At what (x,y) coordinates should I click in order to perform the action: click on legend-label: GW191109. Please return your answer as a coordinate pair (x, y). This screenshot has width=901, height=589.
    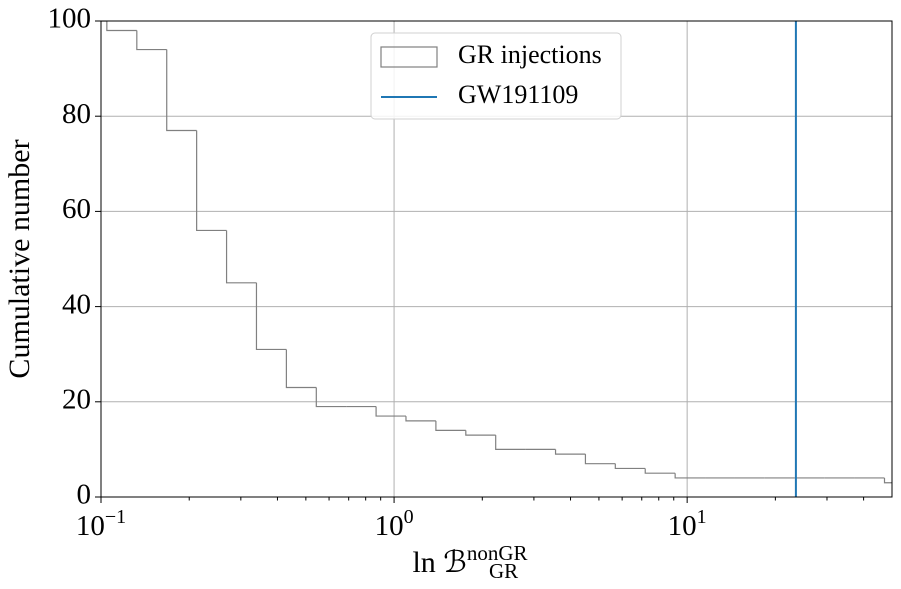
    Looking at the image, I should click on (518, 94).